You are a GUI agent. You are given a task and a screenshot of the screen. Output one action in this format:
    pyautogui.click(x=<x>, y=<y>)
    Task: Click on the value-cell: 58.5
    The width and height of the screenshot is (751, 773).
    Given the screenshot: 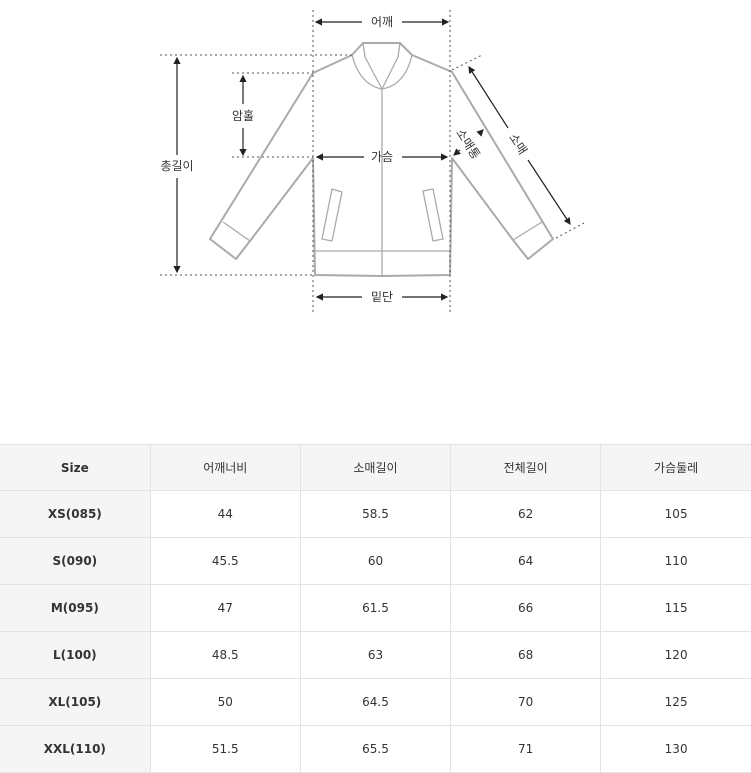 What is the action you would take?
    pyautogui.click(x=375, y=514)
    